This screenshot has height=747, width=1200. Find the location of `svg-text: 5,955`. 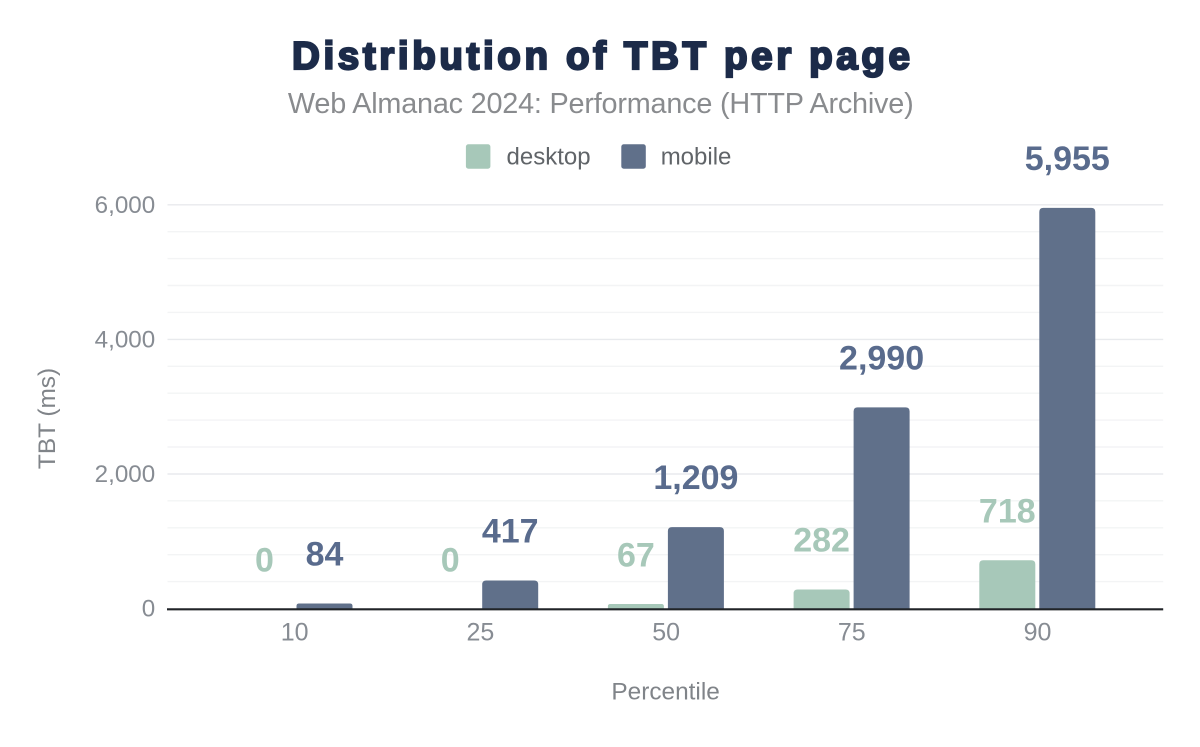

svg-text: 5,955 is located at coordinates (1067, 159).